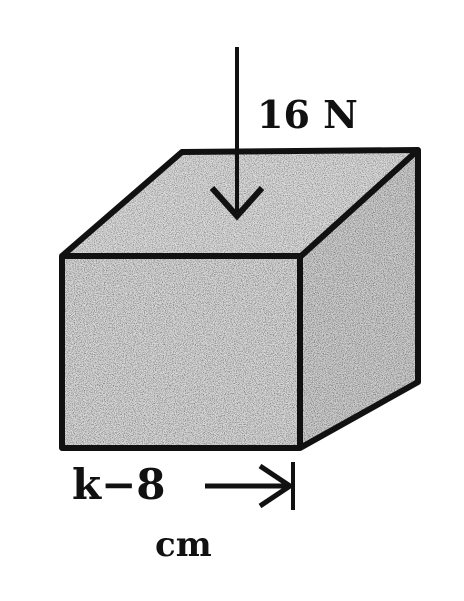 The width and height of the screenshot is (464, 601). I want to click on dimension-unit: cm, so click(183, 545).